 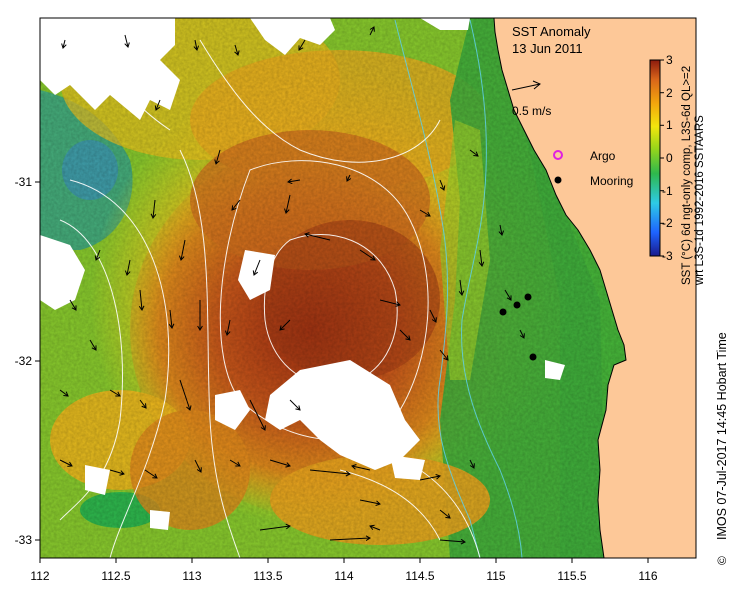 What do you see at coordinates (722, 436) in the screenshot?
I see `credit-text: IMOS 07-Jul-2017 14:45 Hobart Time` at bounding box center [722, 436].